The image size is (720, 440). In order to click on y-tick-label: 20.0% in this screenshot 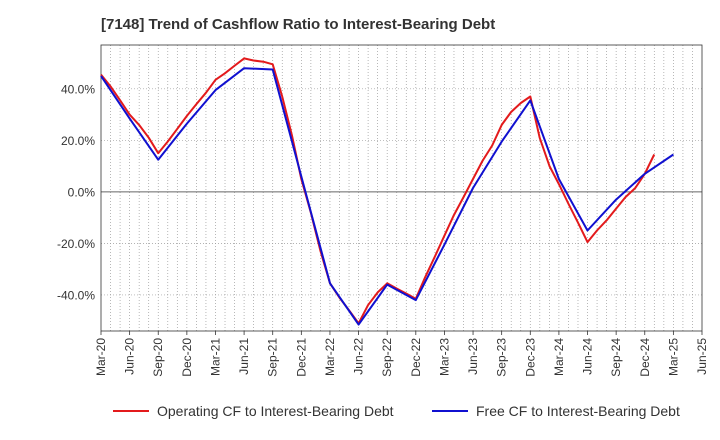, I will do `click(78, 141)`.